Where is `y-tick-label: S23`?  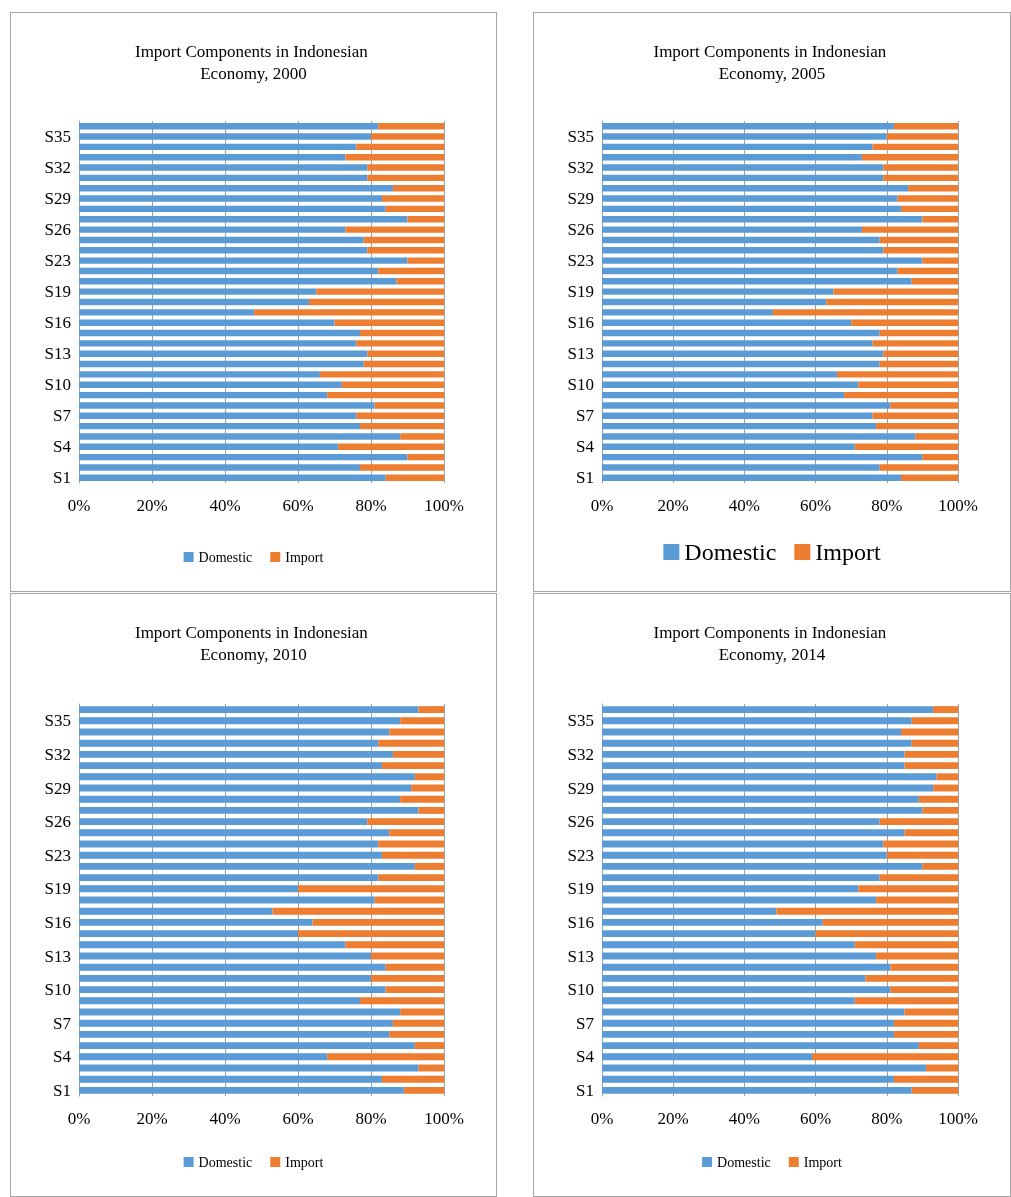
y-tick-label: S23 is located at coordinates (57, 261).